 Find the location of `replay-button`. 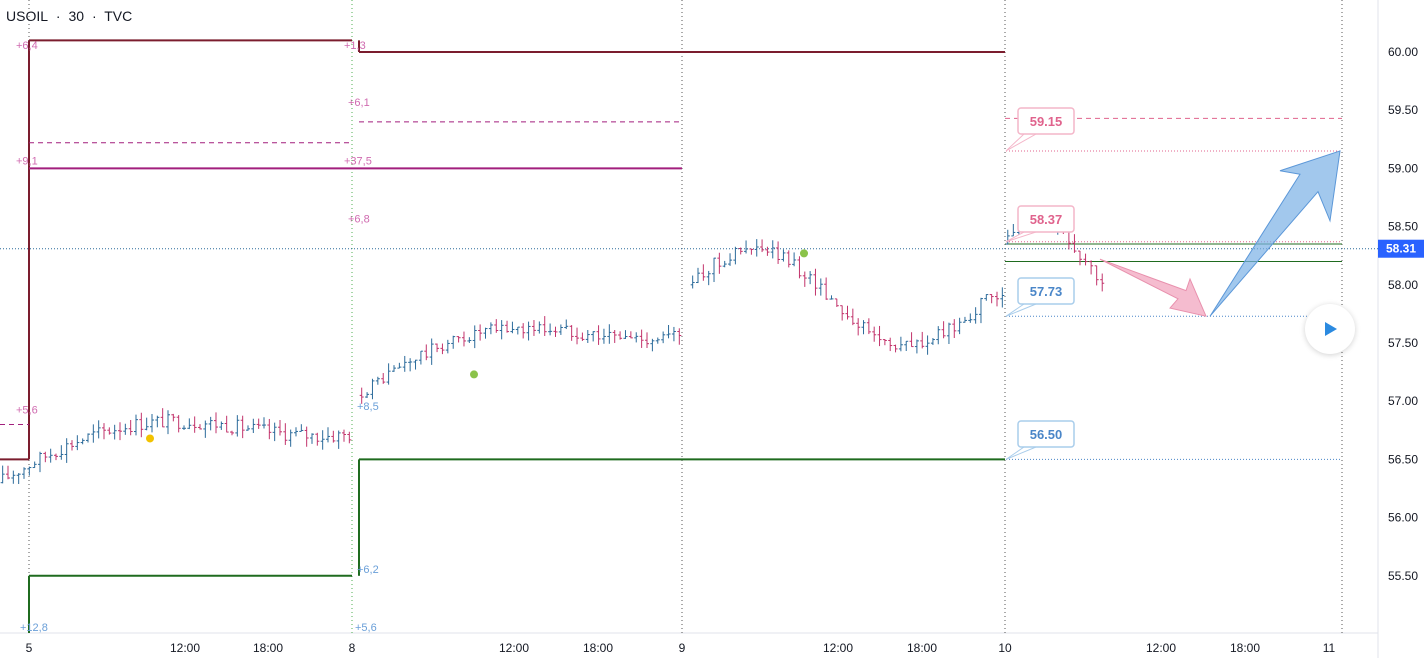

replay-button is located at coordinates (1330, 329).